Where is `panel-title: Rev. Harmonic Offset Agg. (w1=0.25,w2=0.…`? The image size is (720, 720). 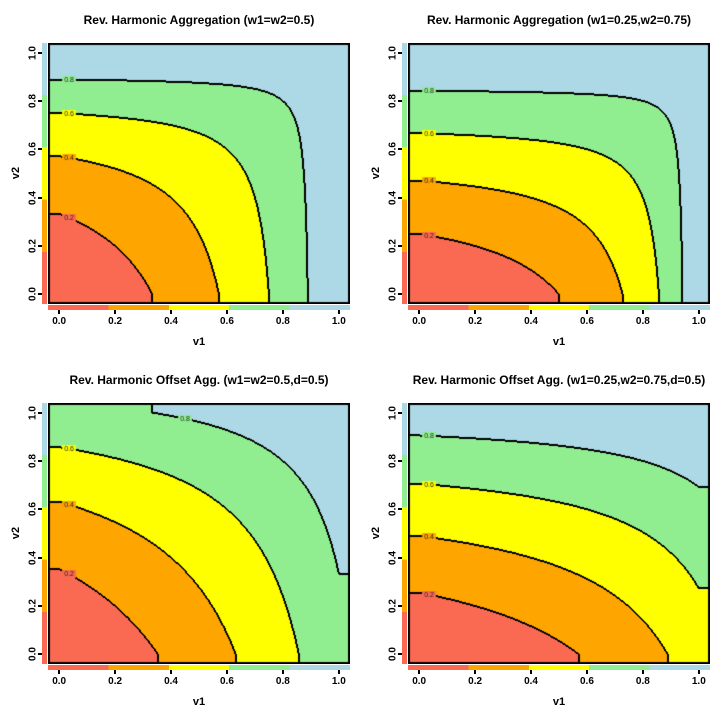
panel-title: Rev. Harmonic Offset Agg. (w1=0.25,w2=0.… is located at coordinates (559, 380).